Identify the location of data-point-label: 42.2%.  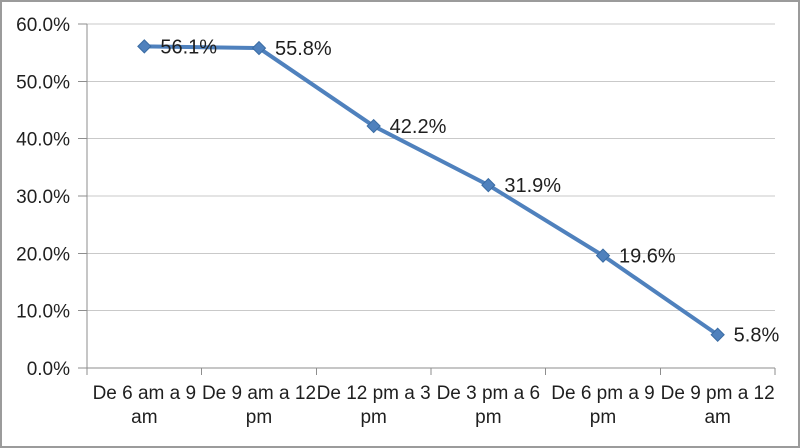
(418, 127).